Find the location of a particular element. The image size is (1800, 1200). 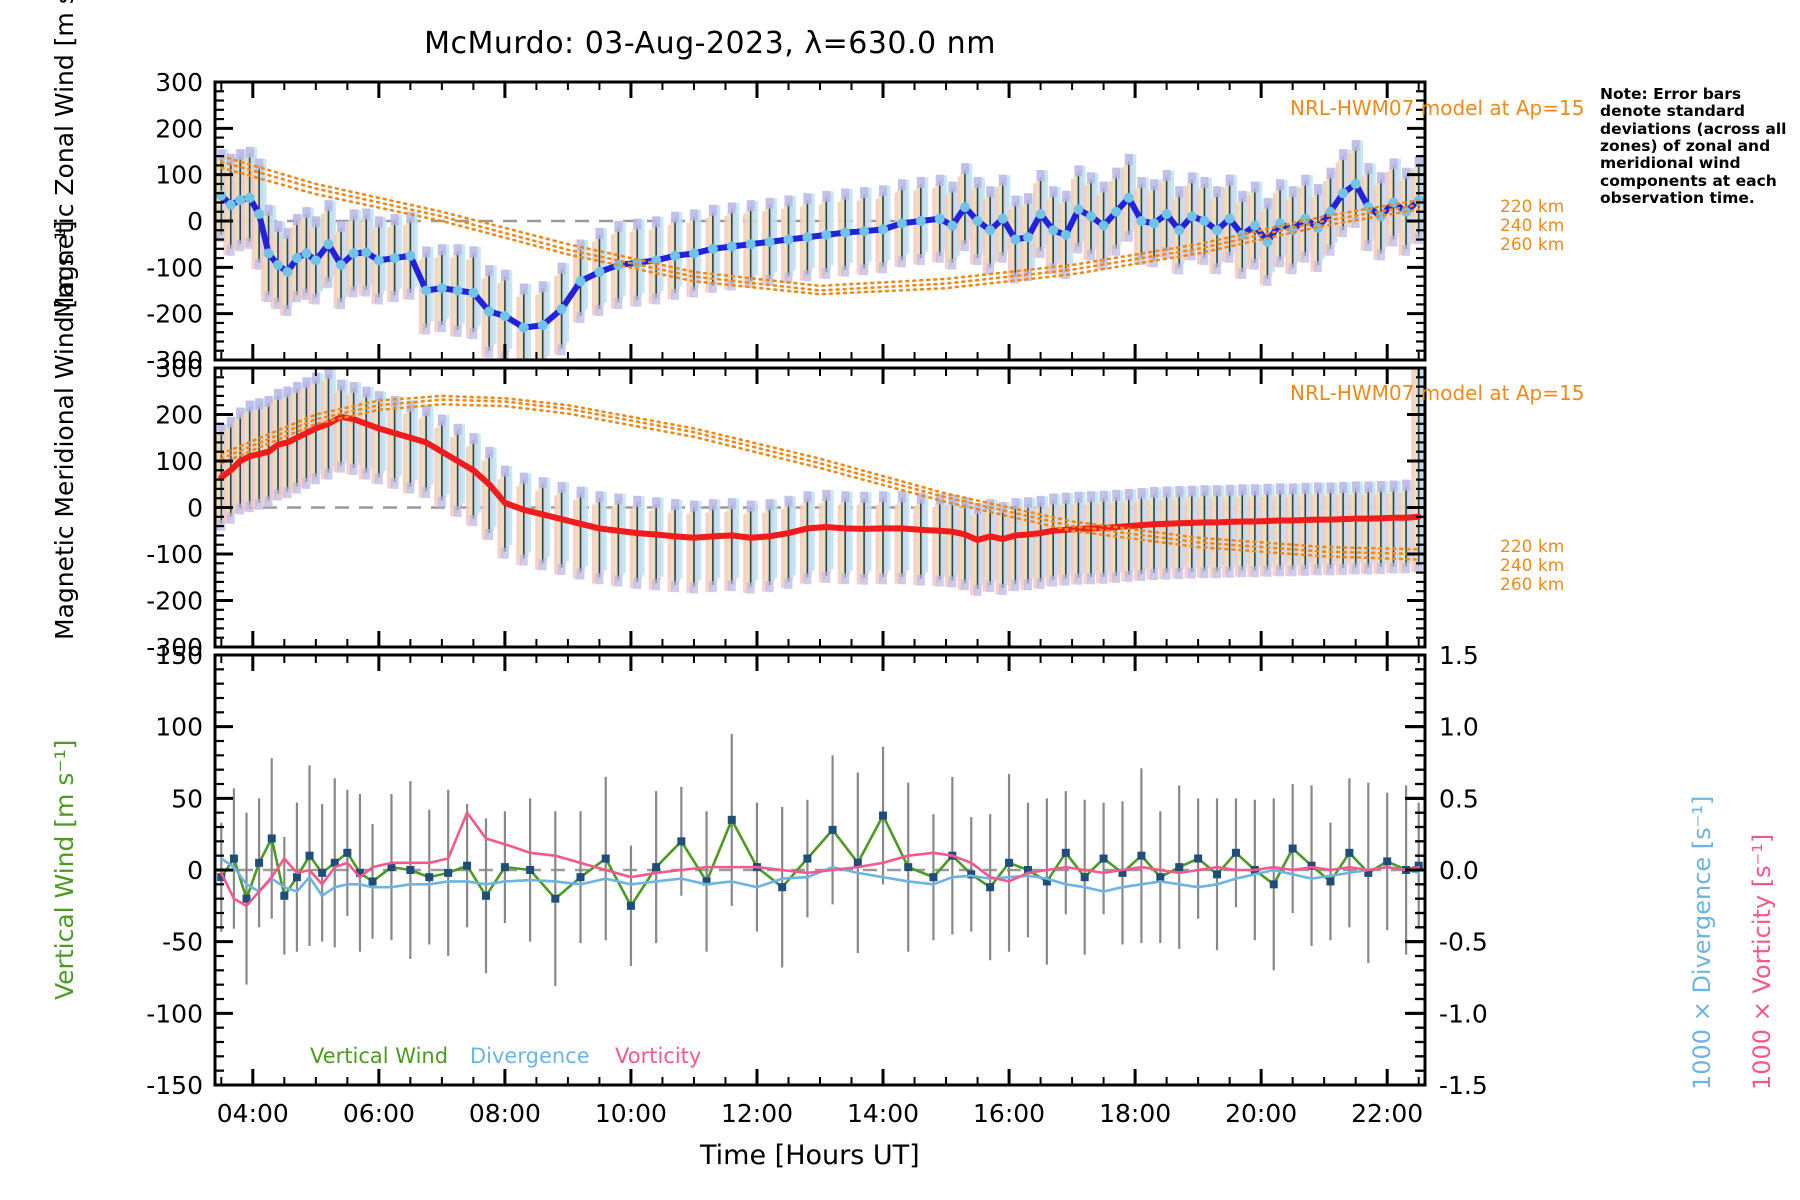

zonal-altitude-label: 240 km is located at coordinates (1532, 226).